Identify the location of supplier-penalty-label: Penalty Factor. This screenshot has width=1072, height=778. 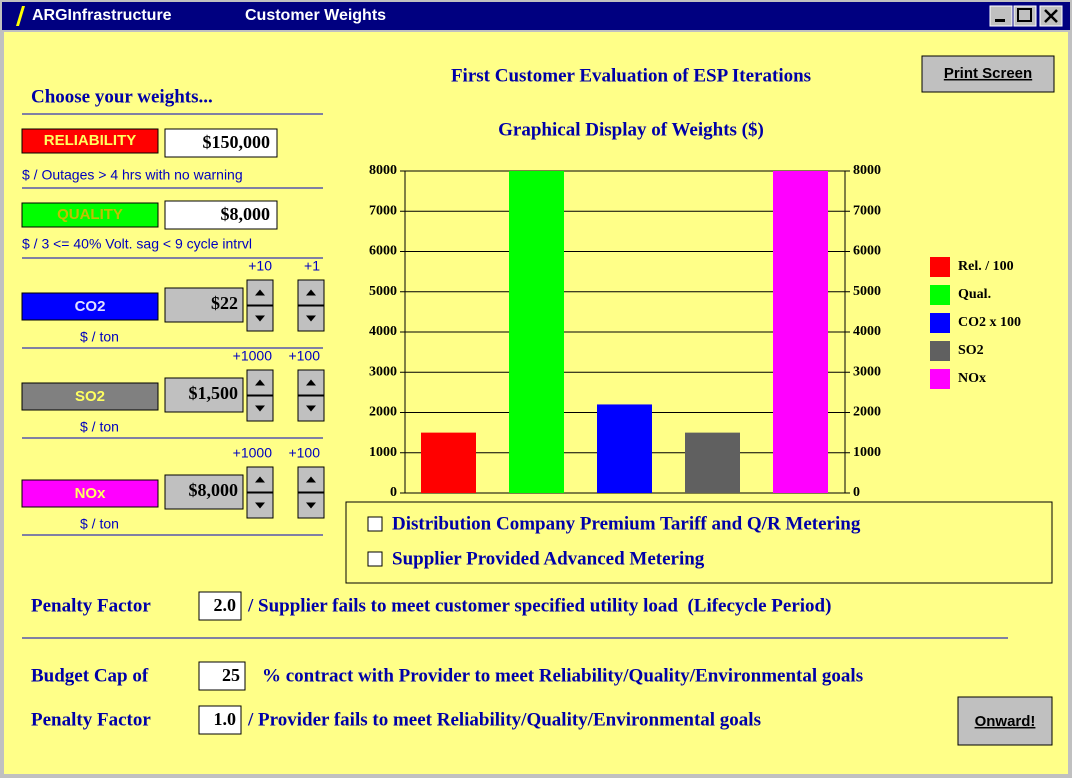
(91, 605).